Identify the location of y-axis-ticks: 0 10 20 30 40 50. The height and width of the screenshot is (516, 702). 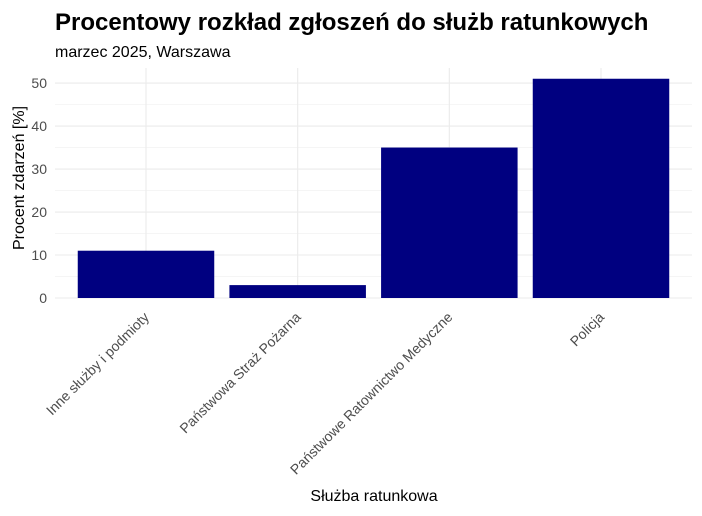
(39, 190).